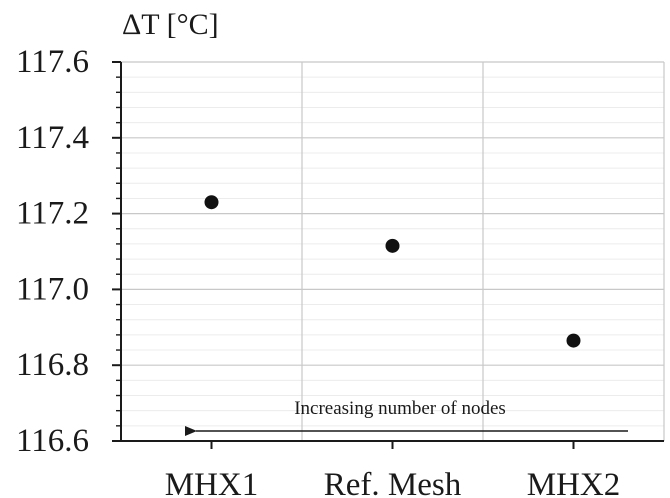 The height and width of the screenshot is (498, 670). Describe the element at coordinates (52, 138) in the screenshot. I see `y-tick-label: 117.4` at that location.